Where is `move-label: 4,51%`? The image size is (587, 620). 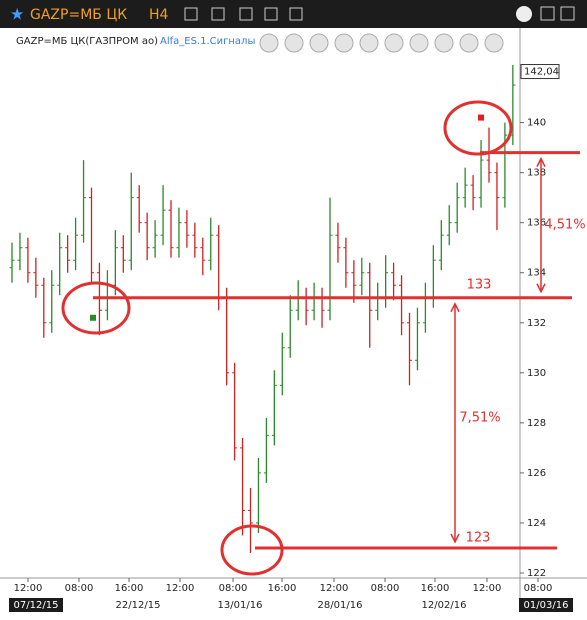
move-label: 4,51% is located at coordinates (564, 225).